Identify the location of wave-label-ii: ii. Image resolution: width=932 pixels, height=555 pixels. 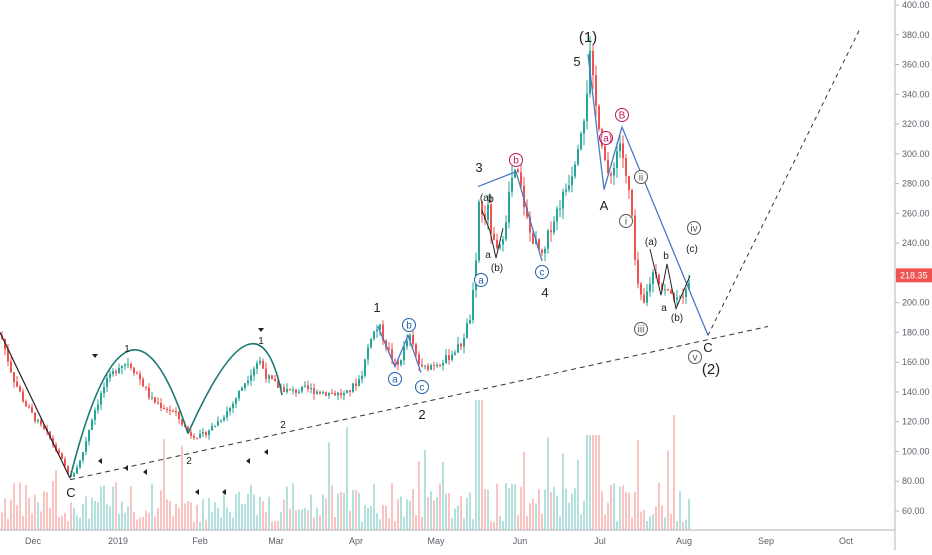
(641, 178).